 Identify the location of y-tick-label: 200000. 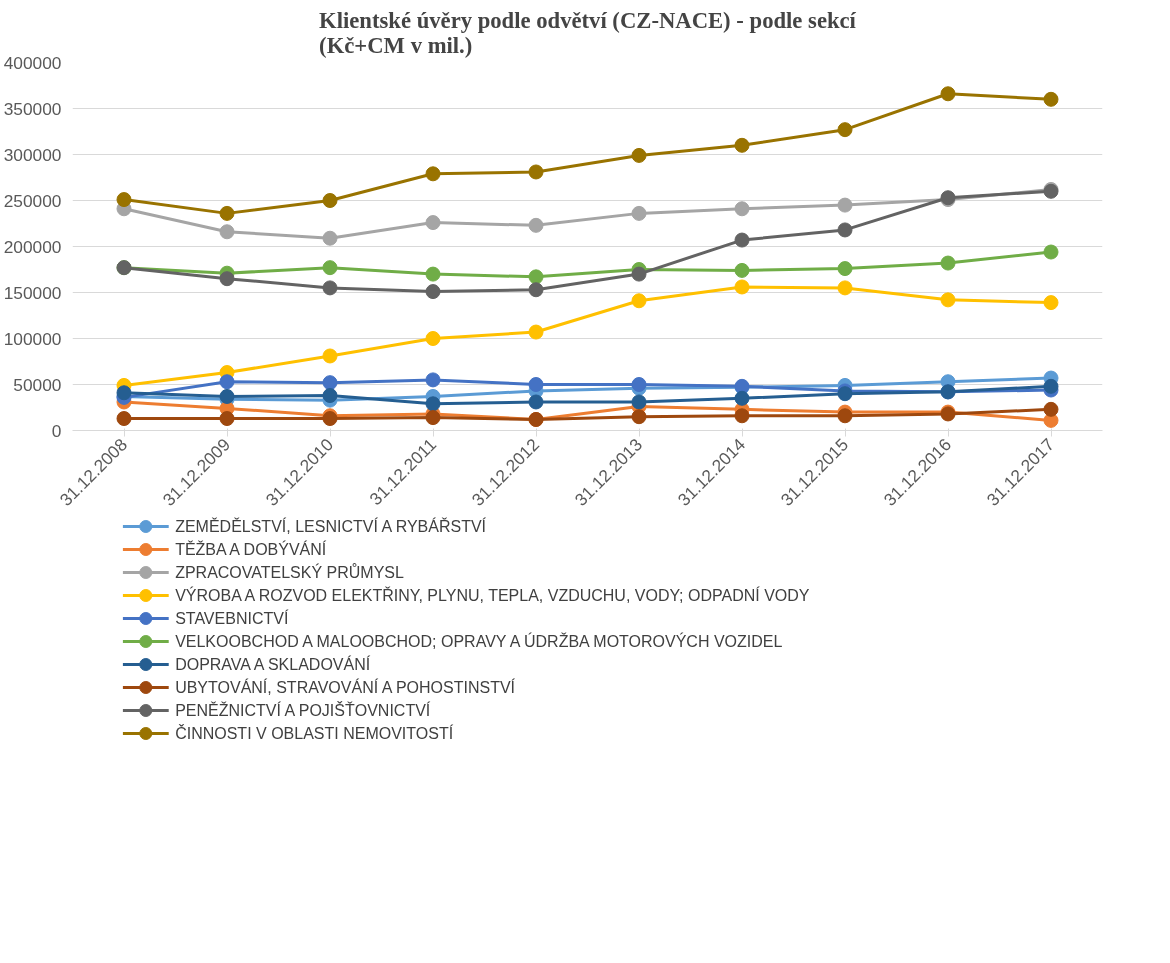
(32, 246).